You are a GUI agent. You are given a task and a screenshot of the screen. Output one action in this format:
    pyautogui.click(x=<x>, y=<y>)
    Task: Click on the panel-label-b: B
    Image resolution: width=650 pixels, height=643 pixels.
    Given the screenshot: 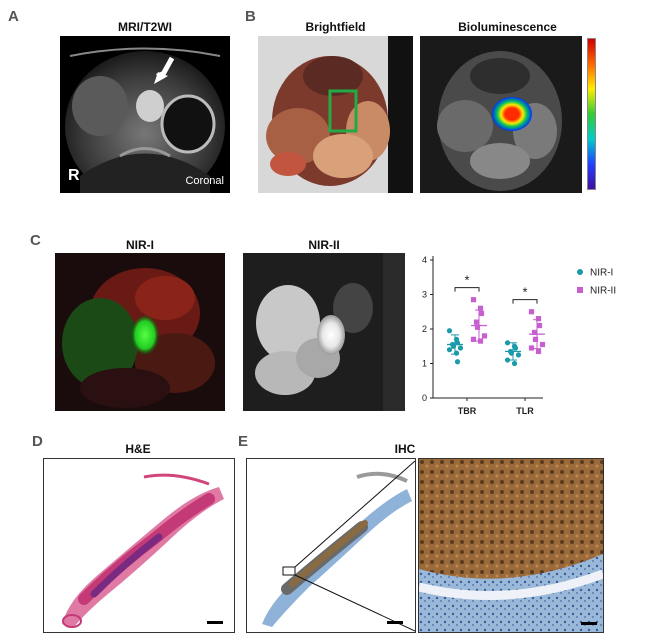 What is the action you would take?
    pyautogui.click(x=250, y=16)
    